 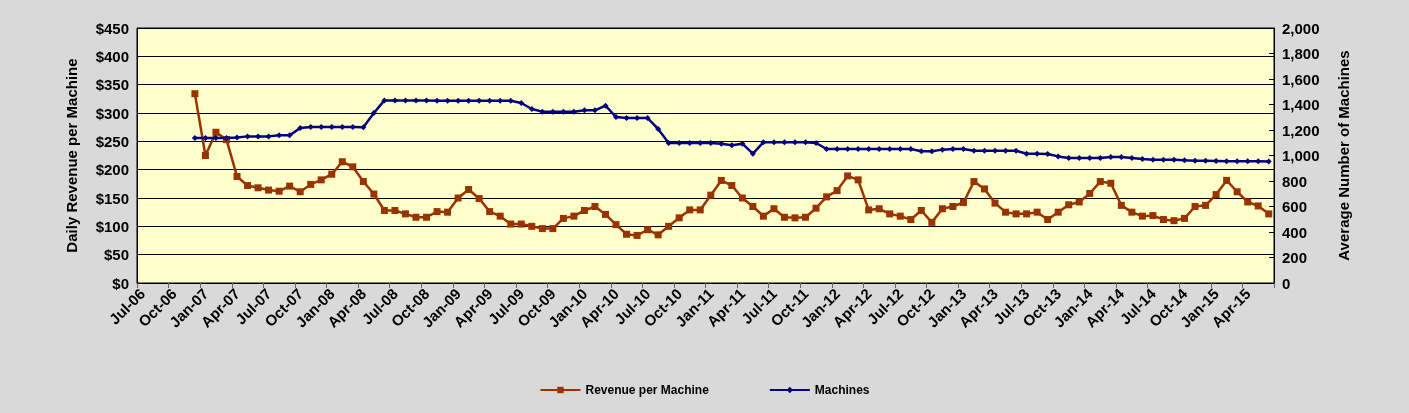 What do you see at coordinates (112, 85) in the screenshot?
I see `y-tick-label: $350` at bounding box center [112, 85].